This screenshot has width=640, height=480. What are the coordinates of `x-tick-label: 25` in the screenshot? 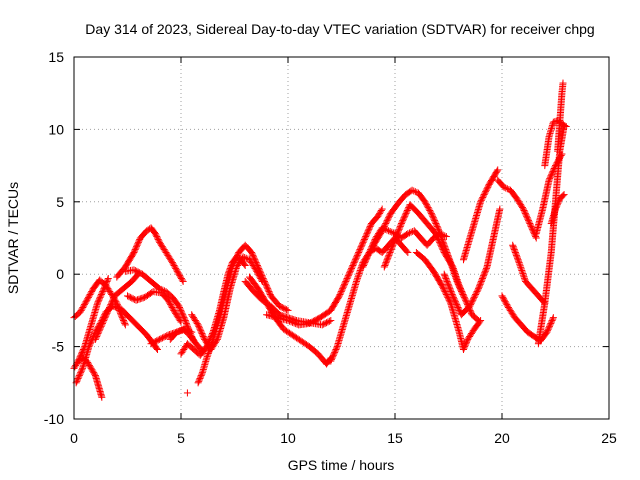 It's located at (609, 438).